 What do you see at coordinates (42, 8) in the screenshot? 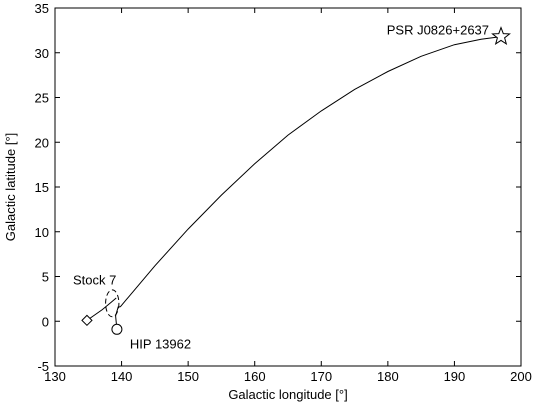
I see `y-tick-label: 35` at bounding box center [42, 8].